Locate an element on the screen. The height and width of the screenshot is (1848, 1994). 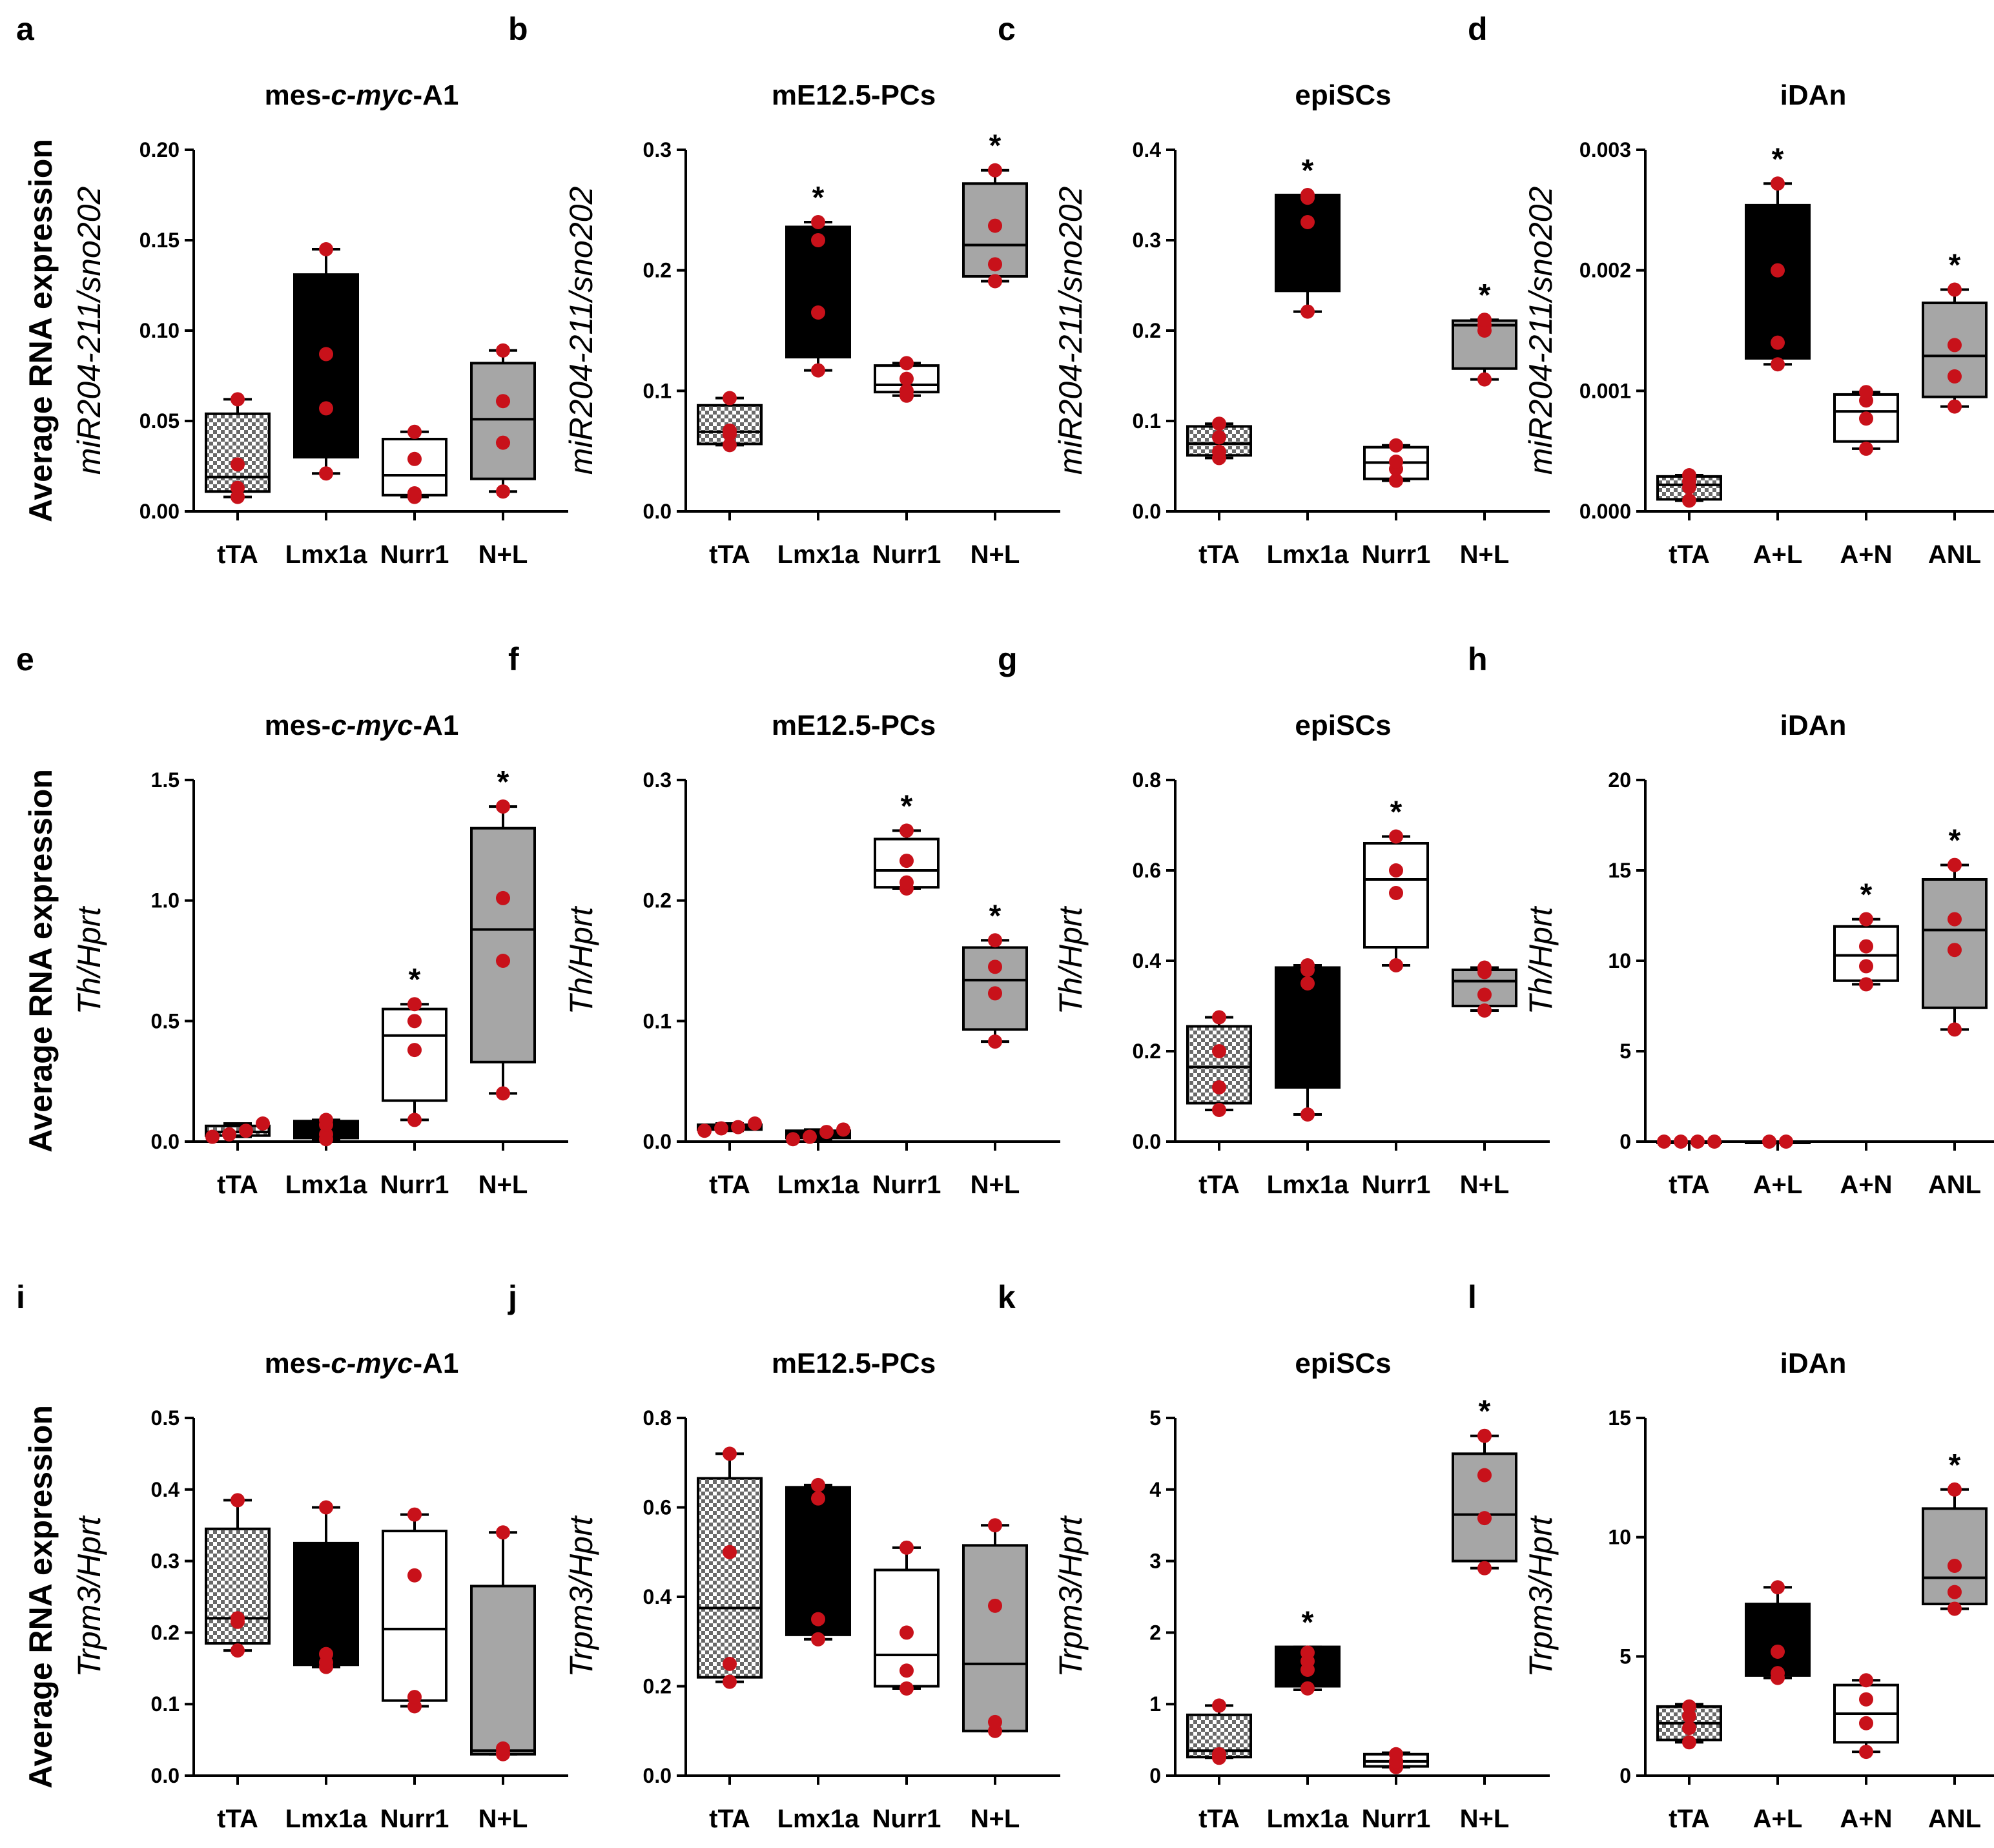
title-part: iDAn is located at coordinates (1813, 95).